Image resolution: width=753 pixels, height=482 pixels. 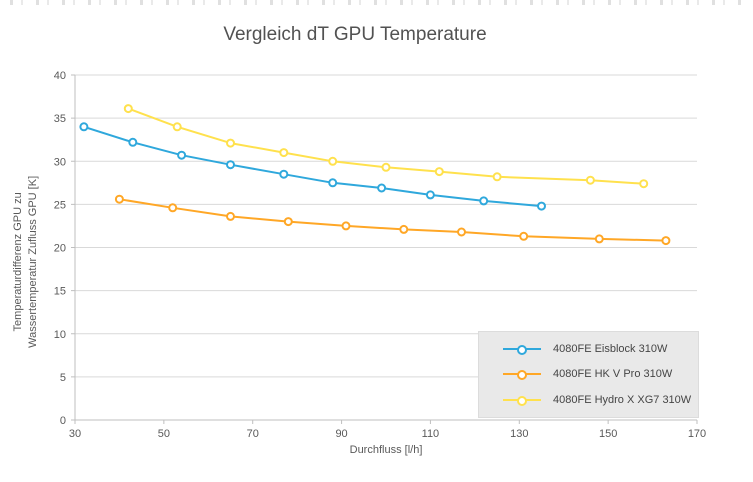 I want to click on y-tick-label: 0, so click(x=63, y=421).